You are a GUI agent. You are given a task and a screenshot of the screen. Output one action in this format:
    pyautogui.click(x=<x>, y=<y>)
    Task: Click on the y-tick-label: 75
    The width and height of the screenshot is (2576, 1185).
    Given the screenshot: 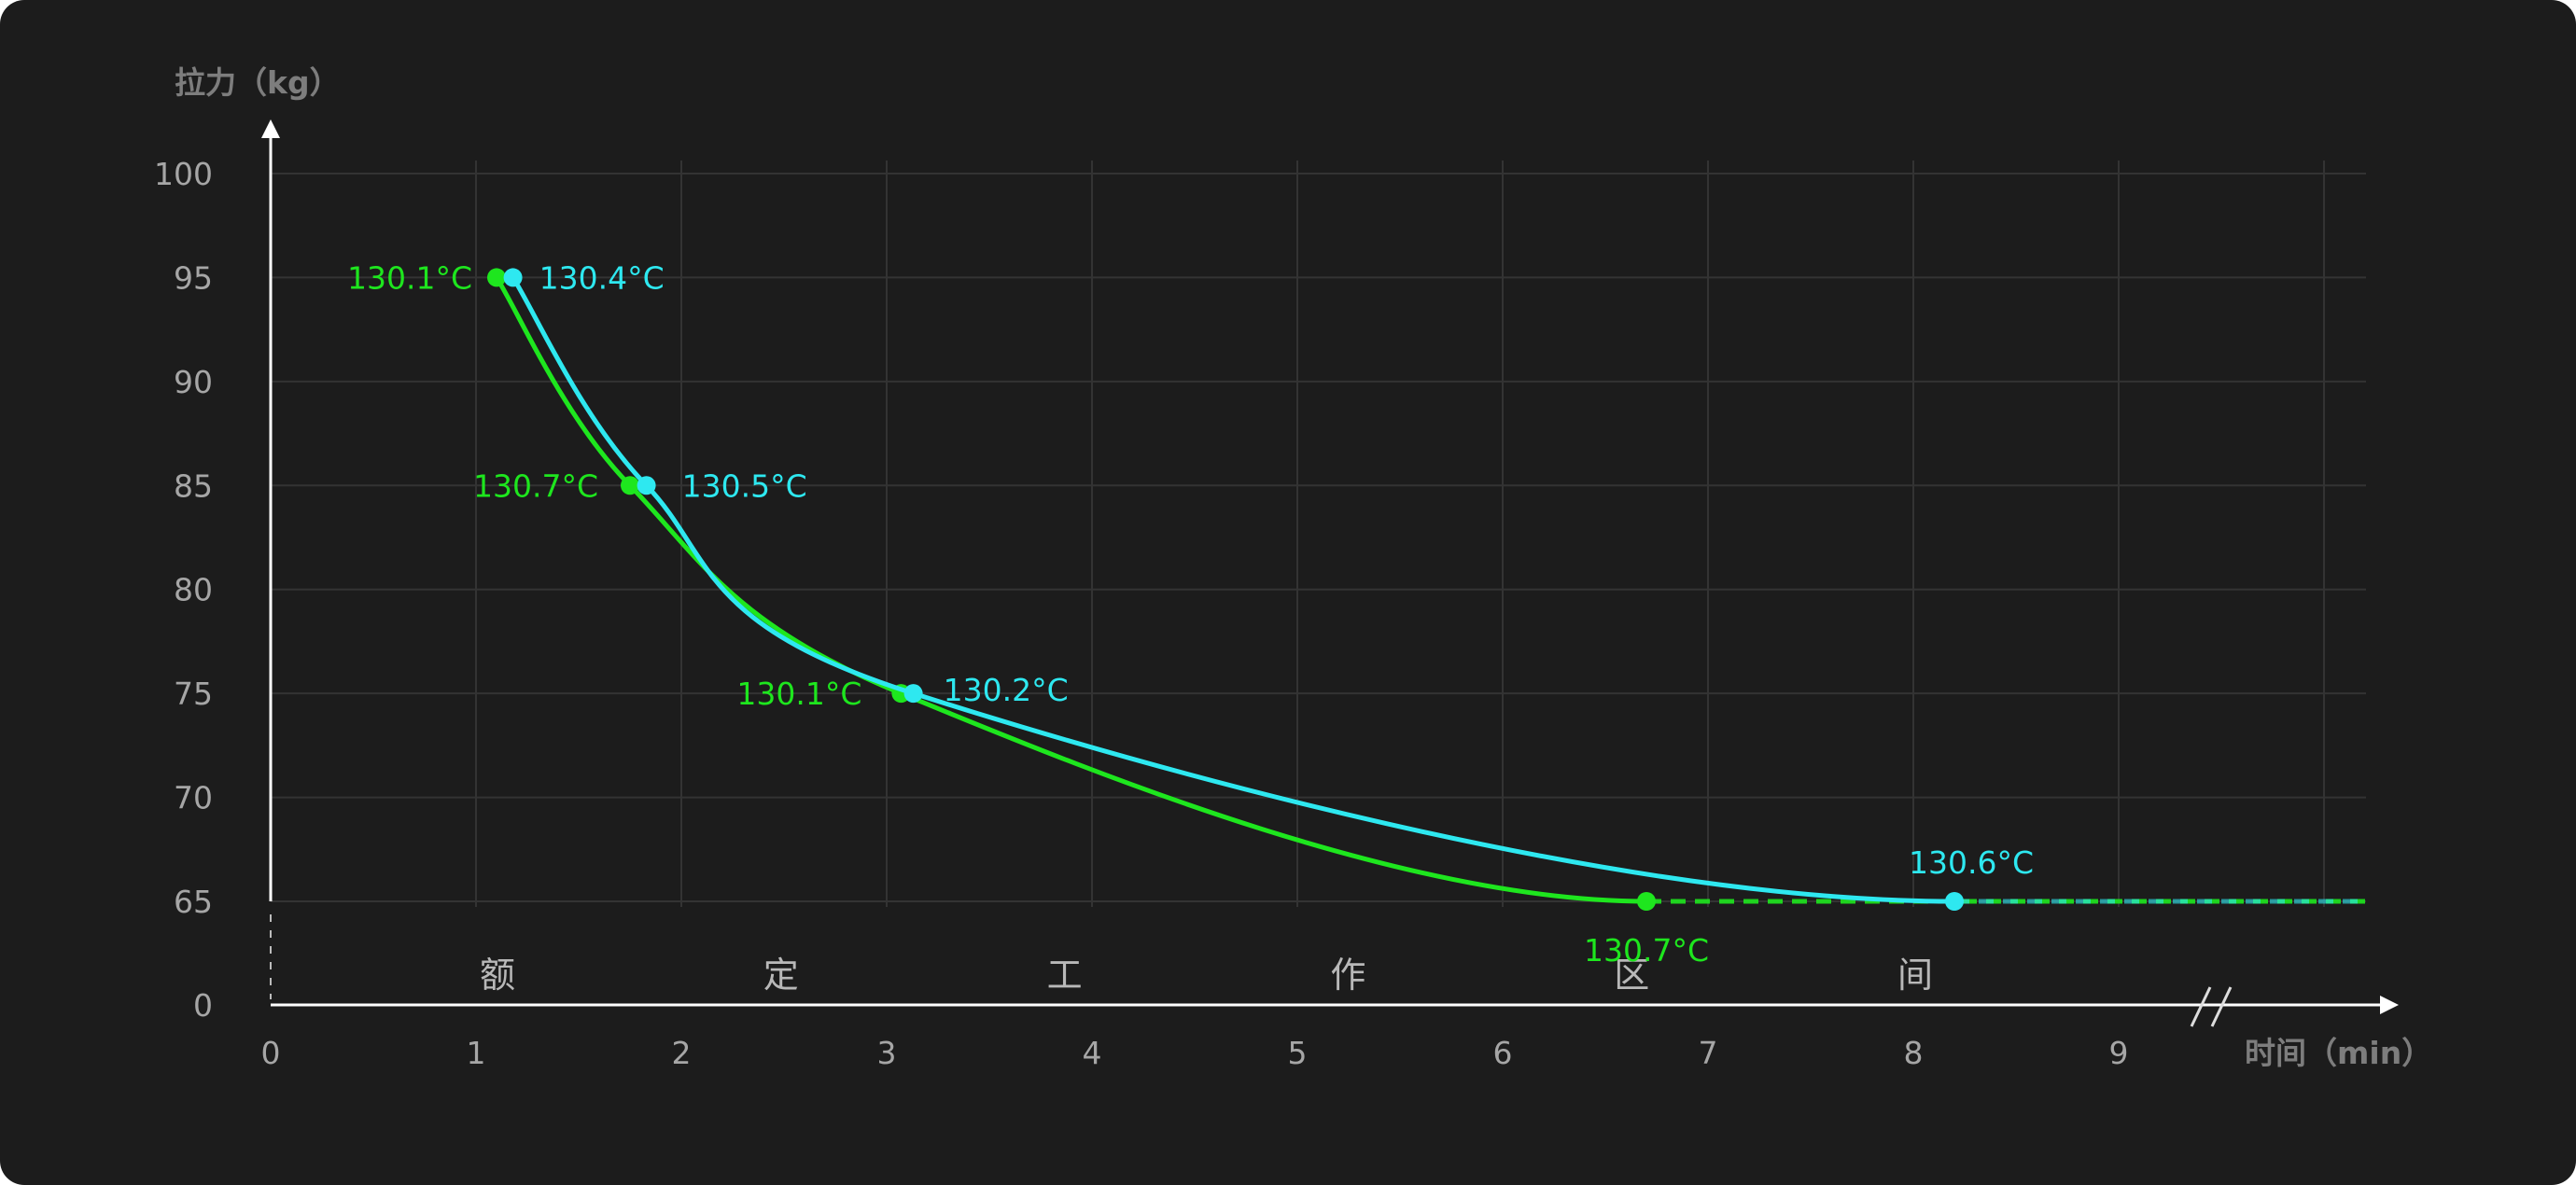 What is the action you would take?
    pyautogui.click(x=193, y=694)
    